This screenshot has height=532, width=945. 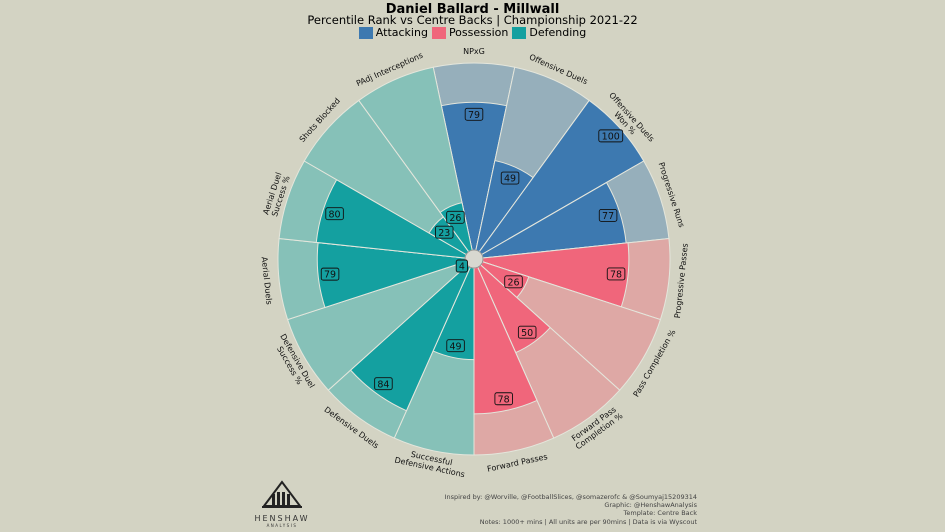 I want to click on note-graphic: Graphic: @HenshawAnalysis, so click(x=650, y=505).